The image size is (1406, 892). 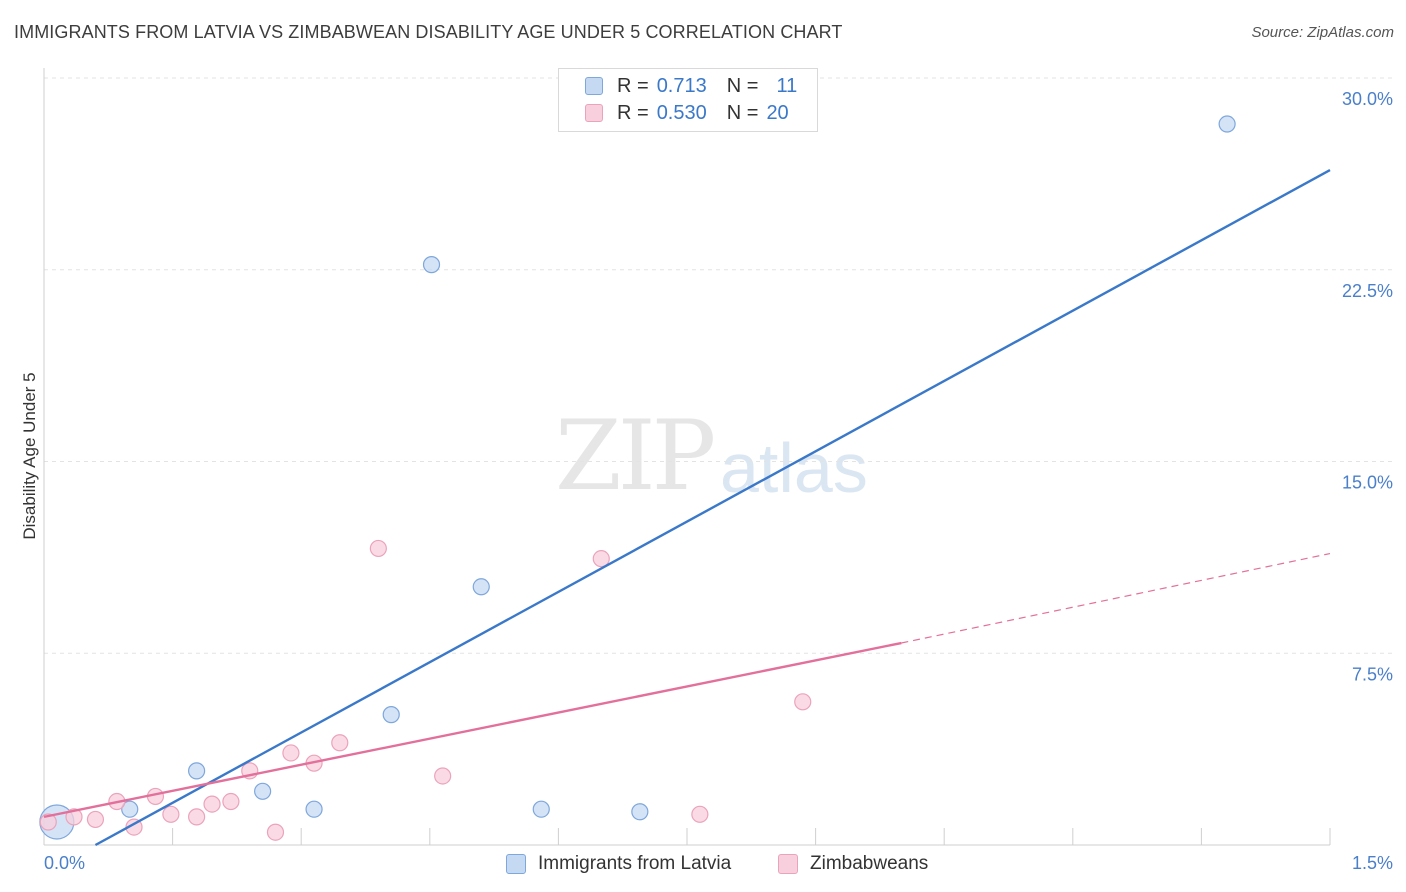 I want to click on bottom-legend-zimbabweans: Zimbabweans, so click(x=853, y=864).